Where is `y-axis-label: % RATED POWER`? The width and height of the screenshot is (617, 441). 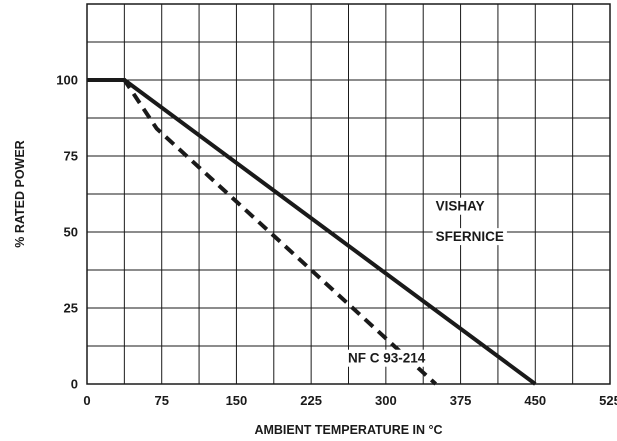
y-axis-label: % RATED POWER is located at coordinates (20, 193).